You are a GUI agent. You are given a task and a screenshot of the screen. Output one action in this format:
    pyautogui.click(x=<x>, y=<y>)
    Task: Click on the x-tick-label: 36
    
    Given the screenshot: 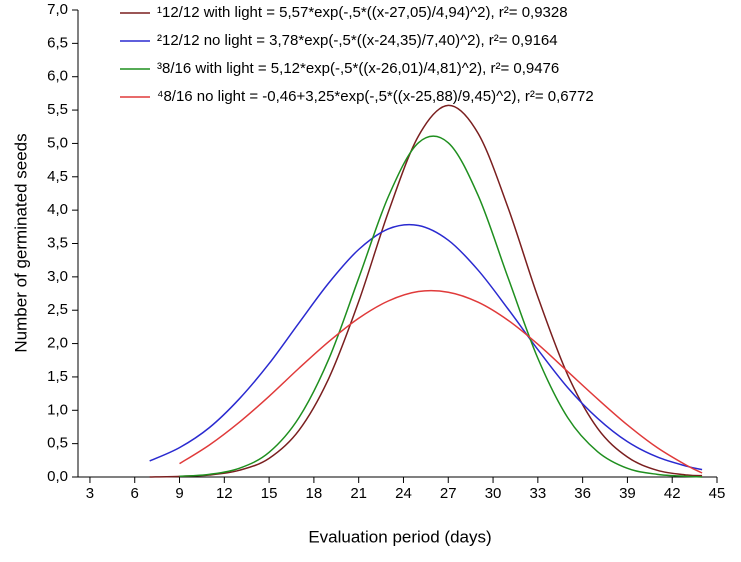 What is the action you would take?
    pyautogui.click(x=582, y=493)
    